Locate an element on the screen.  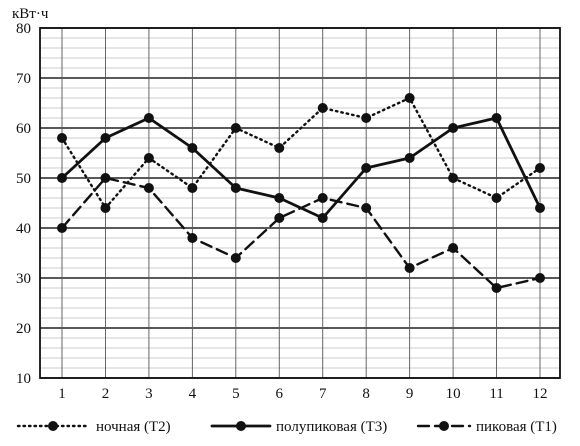
legend-item: полупиковая (Т3) is located at coordinates (298, 427).